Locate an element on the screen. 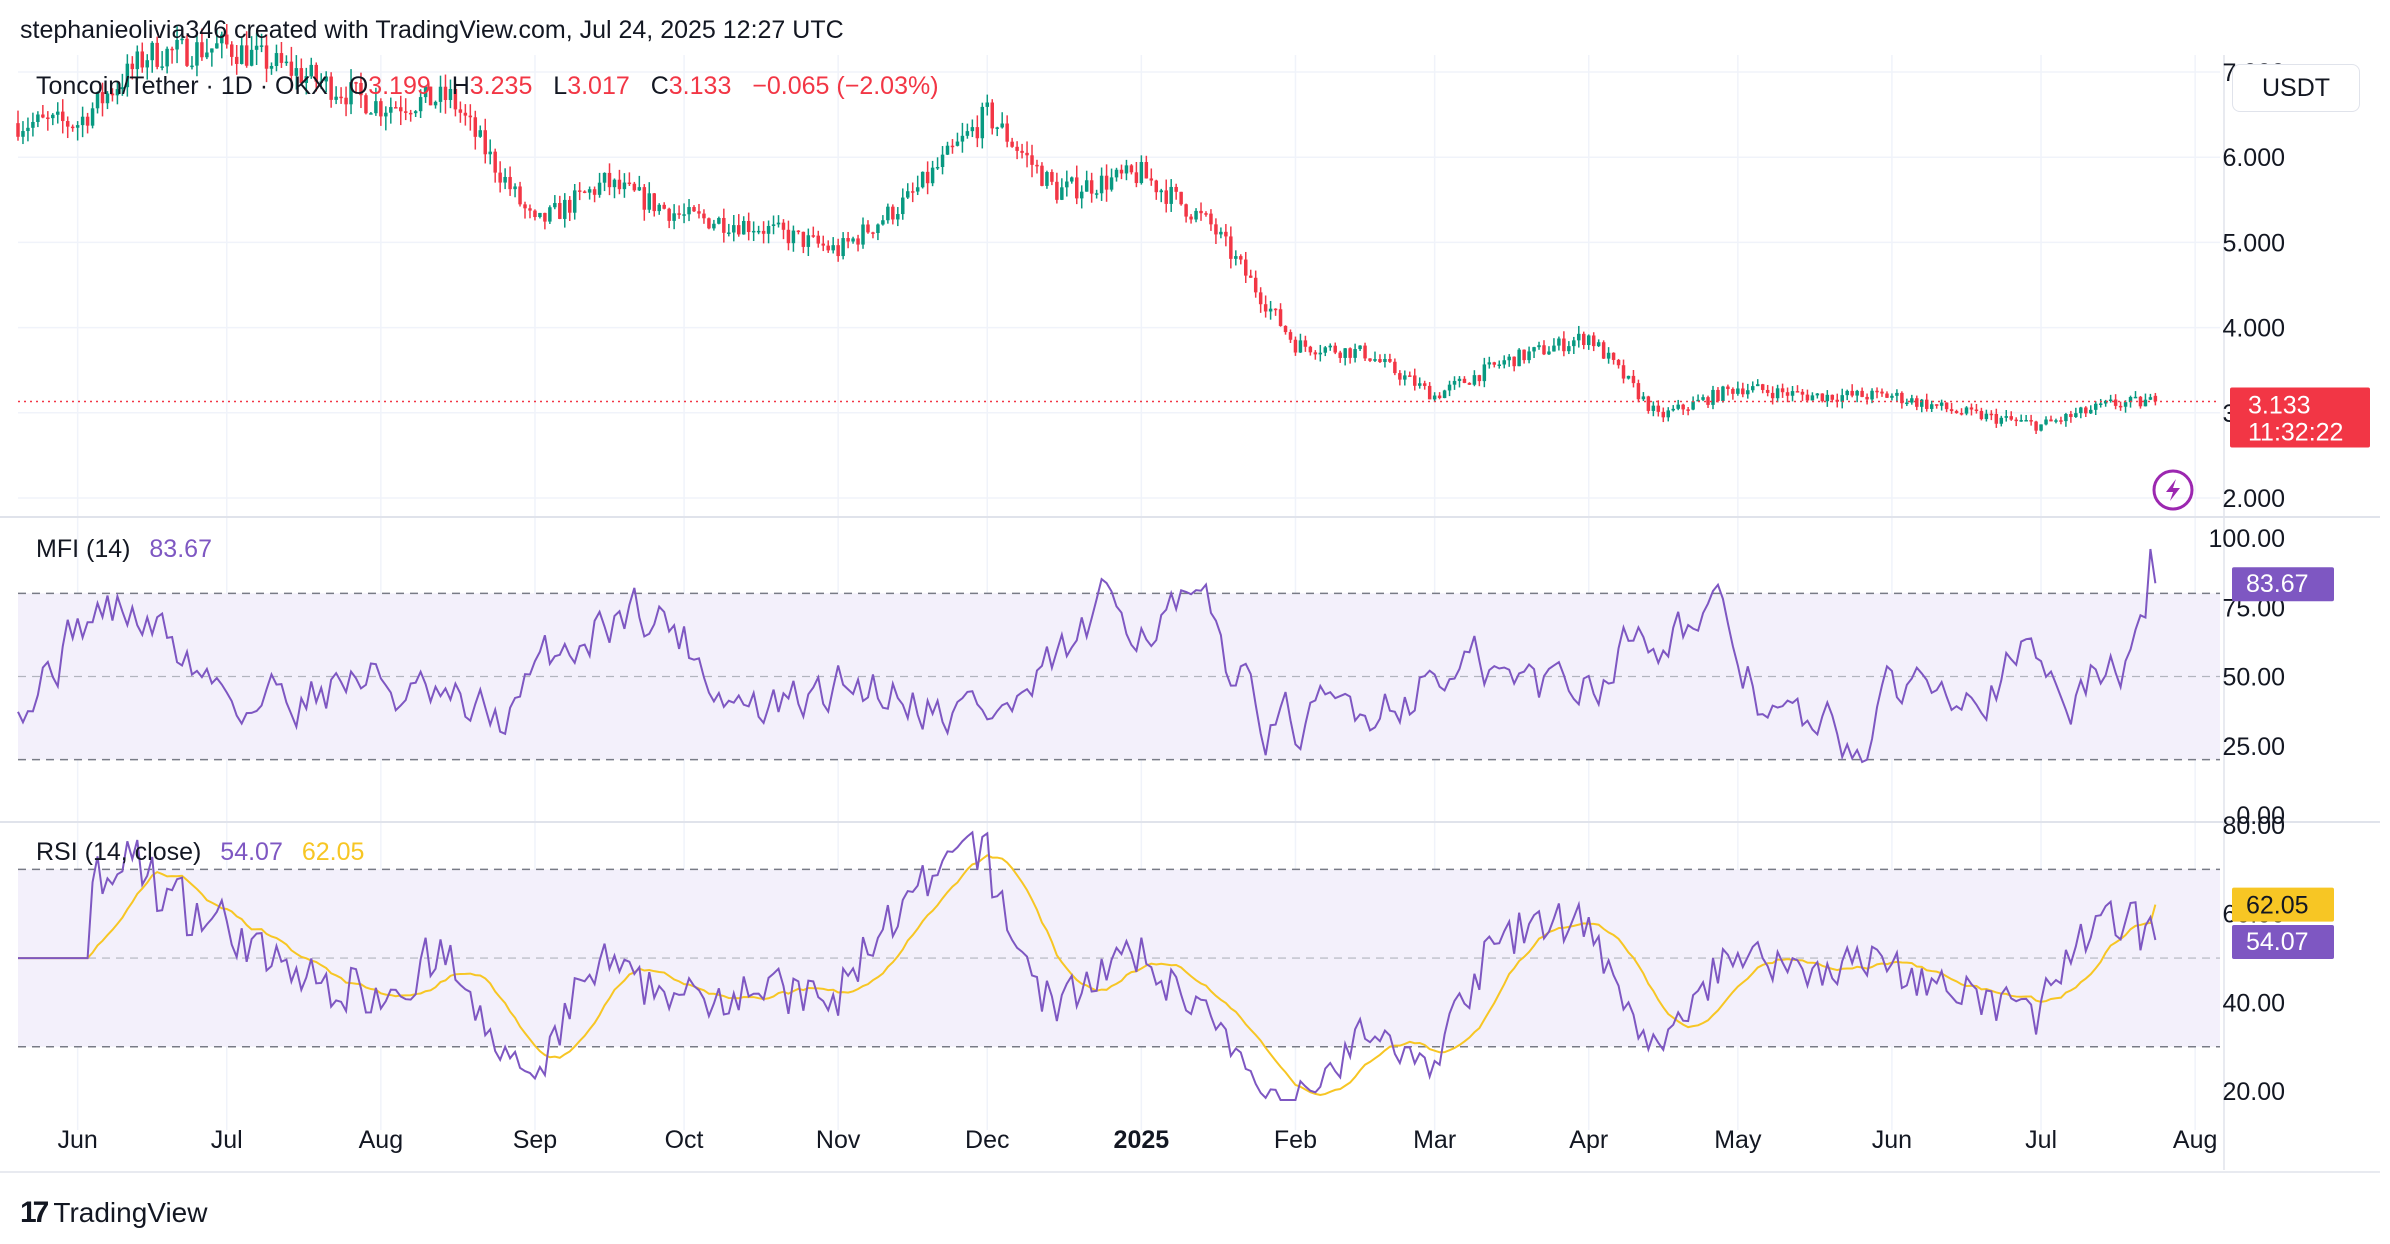 Image resolution: width=2390 pixels, height=1244 pixels. x-tick-label: Jul is located at coordinates (2041, 1140).